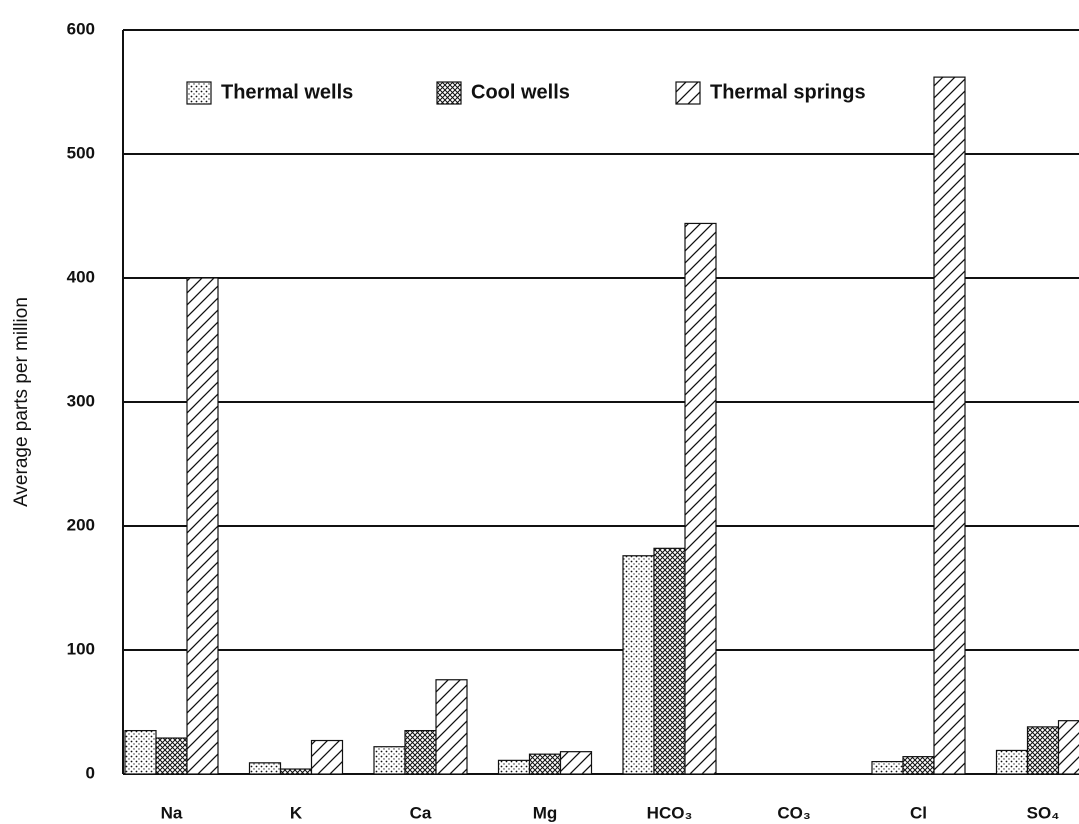 The image size is (1079, 824). Describe the element at coordinates (81, 28) in the screenshot. I see `y-tick-label: 600` at that location.